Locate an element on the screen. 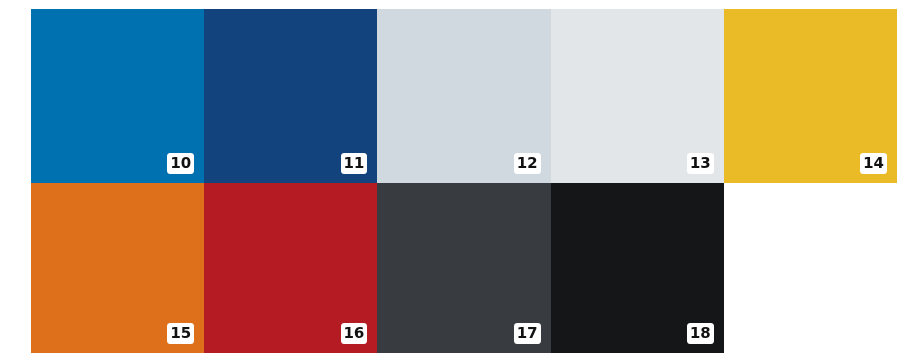 Image resolution: width=897 pixels, height=353 pixels. swatch-number-label: 16 is located at coordinates (354, 333).